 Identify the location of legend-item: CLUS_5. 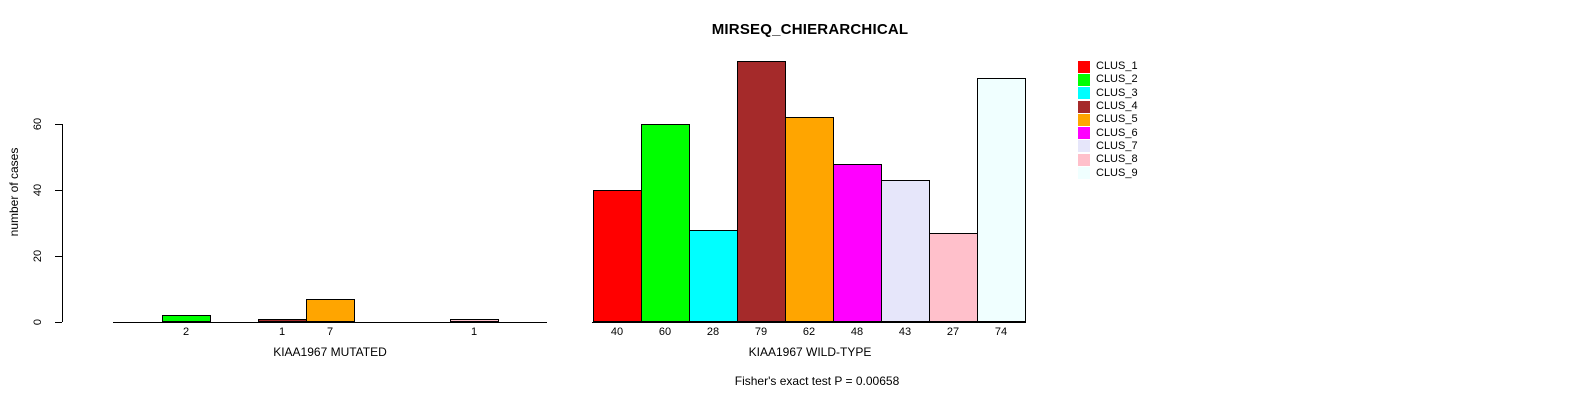
(1108, 119).